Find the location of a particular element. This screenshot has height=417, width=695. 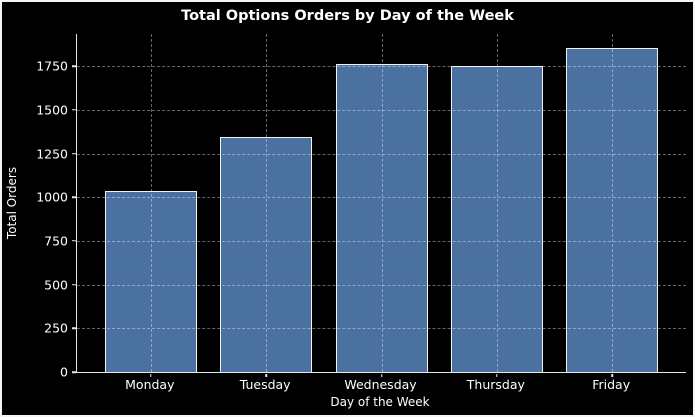

x-tick-mark-tuesday is located at coordinates (266, 375).